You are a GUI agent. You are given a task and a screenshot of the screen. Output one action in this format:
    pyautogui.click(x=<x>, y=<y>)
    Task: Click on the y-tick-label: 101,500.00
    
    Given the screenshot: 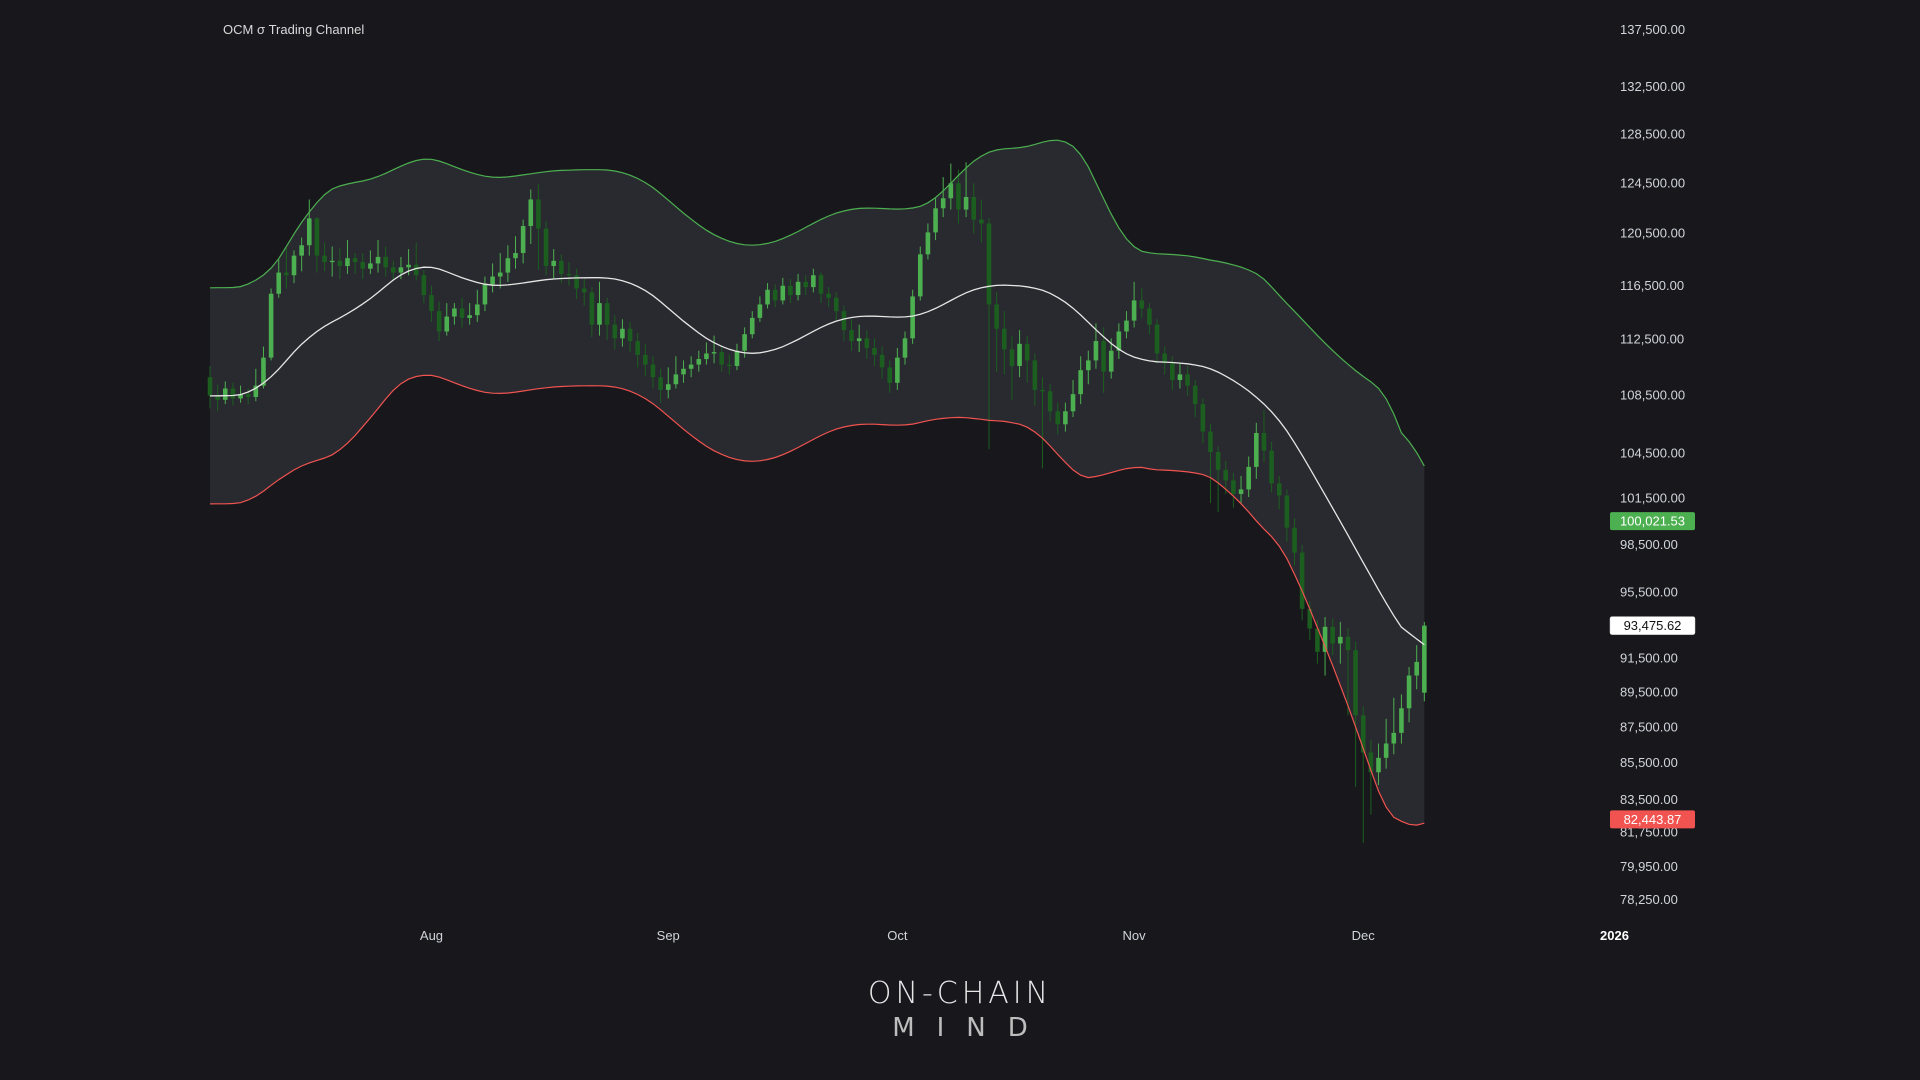 What is the action you would take?
    pyautogui.click(x=1652, y=498)
    